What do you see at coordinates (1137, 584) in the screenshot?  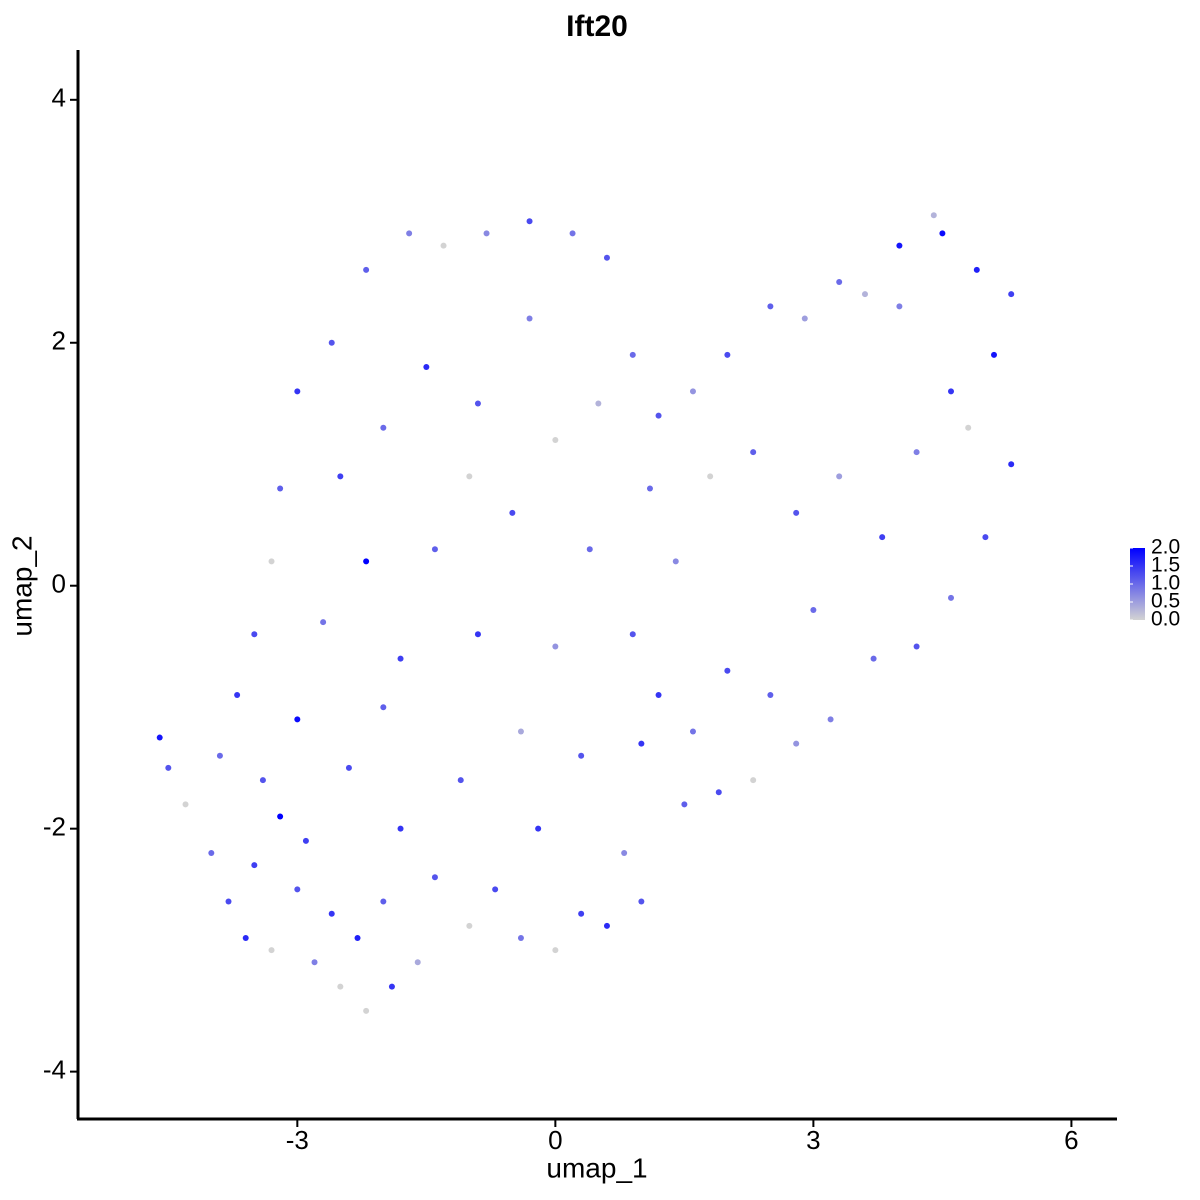 I see `colorbar` at bounding box center [1137, 584].